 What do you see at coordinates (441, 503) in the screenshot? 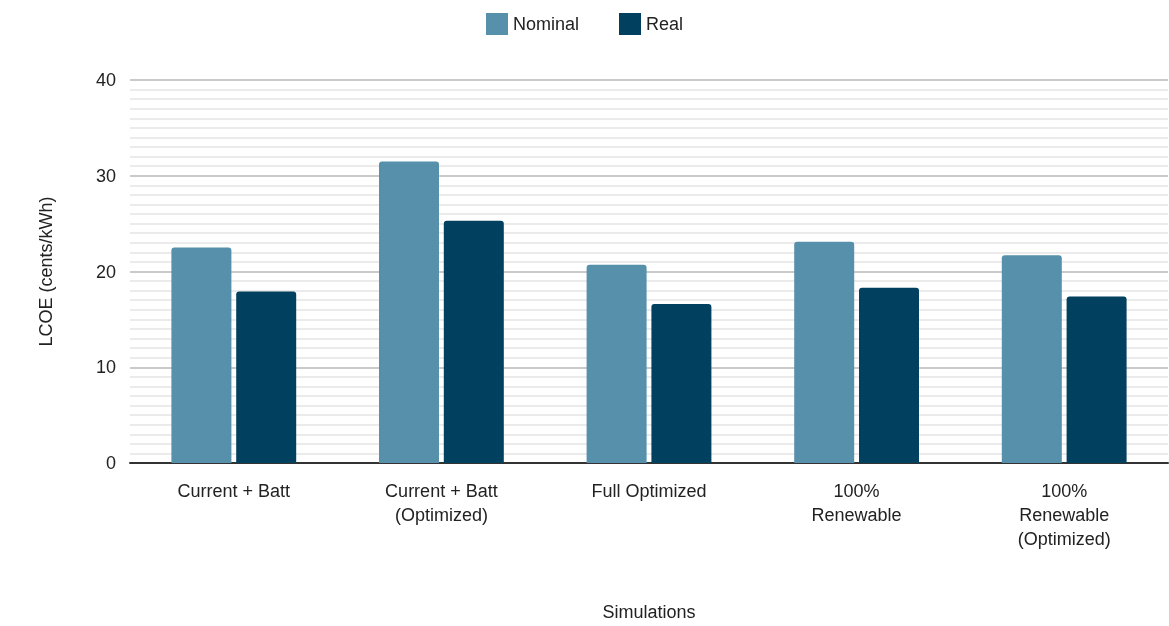
I see `x-tick-label: Current + Batt (Optimized)` at bounding box center [441, 503].